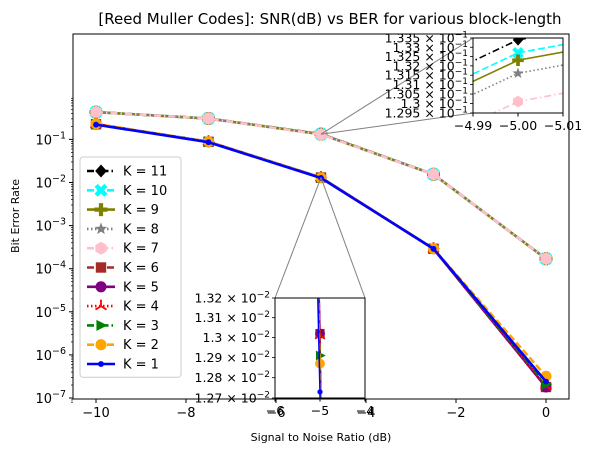  What do you see at coordinates (435, 103) in the screenshot?
I see `inset1-y-tick-label: 1.3 × 10−1` at bounding box center [435, 103].